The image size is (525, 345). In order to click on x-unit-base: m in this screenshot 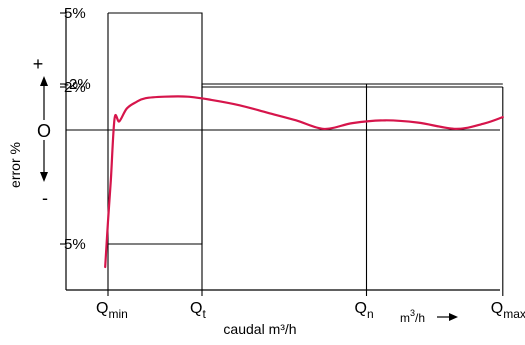, I will do `click(405, 318)`.